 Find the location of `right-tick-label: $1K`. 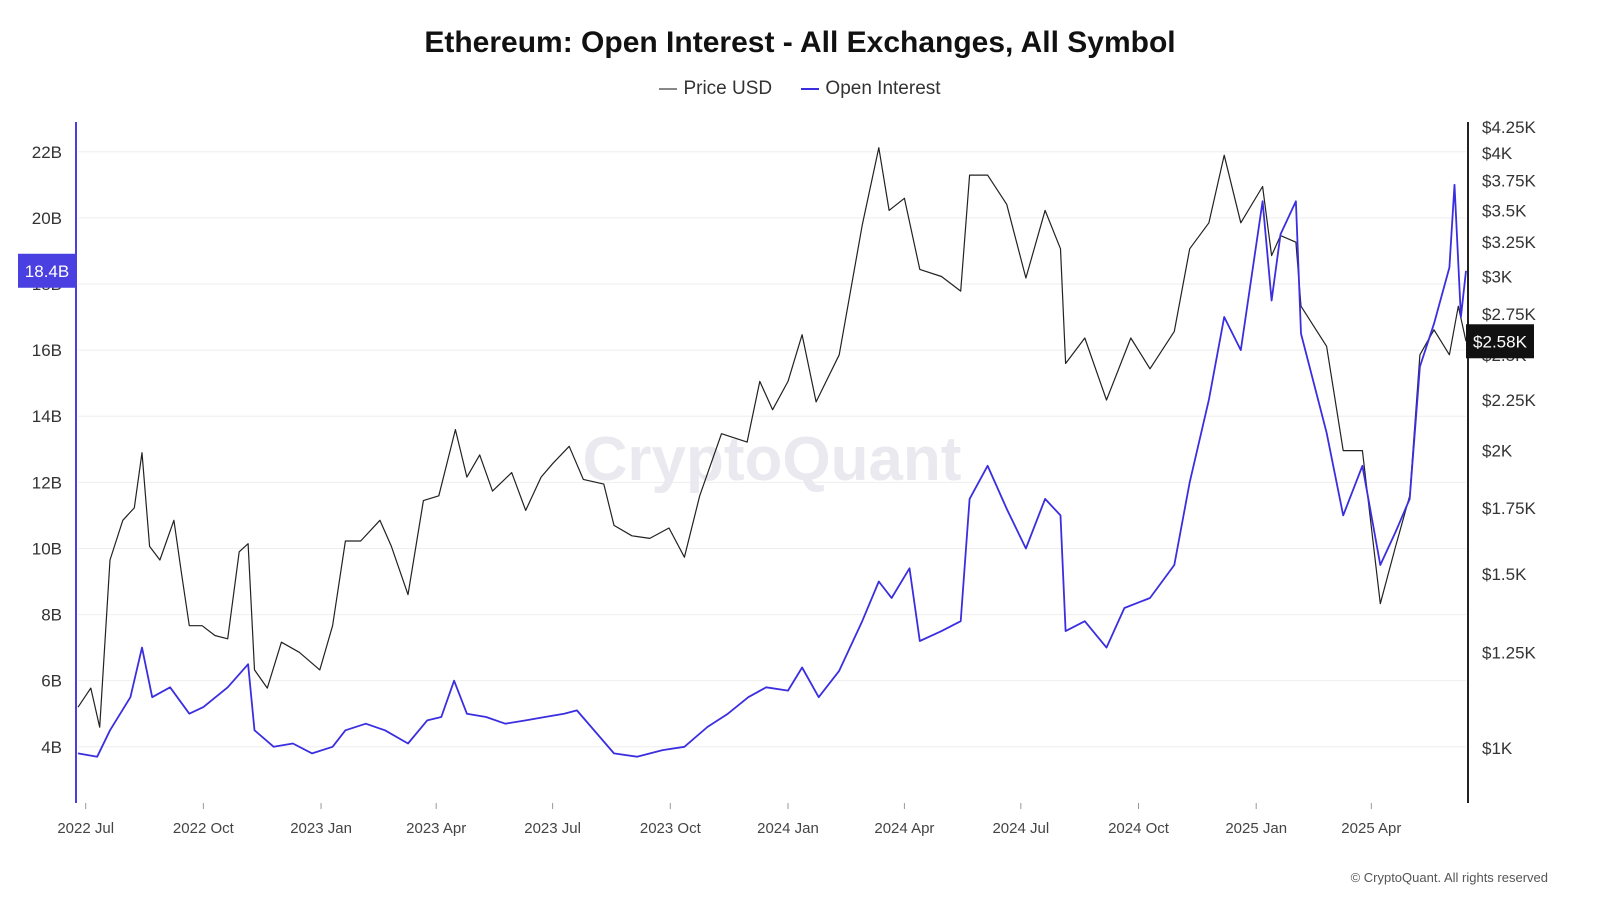

right-tick-label: $1K is located at coordinates (1497, 748).